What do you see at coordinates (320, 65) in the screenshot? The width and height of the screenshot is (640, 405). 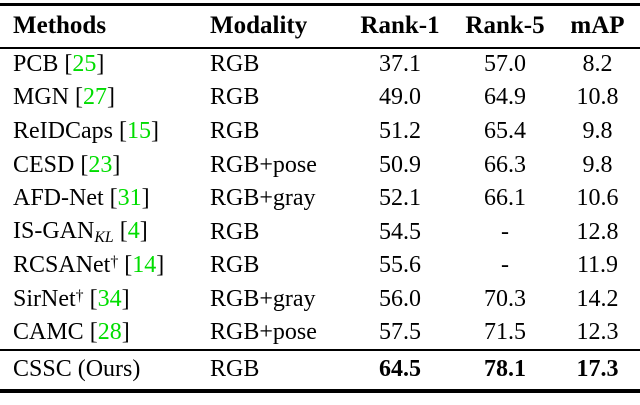 I see `table-row: PCB [25] RGB 37.1 57.0 8.2` at bounding box center [320, 65].